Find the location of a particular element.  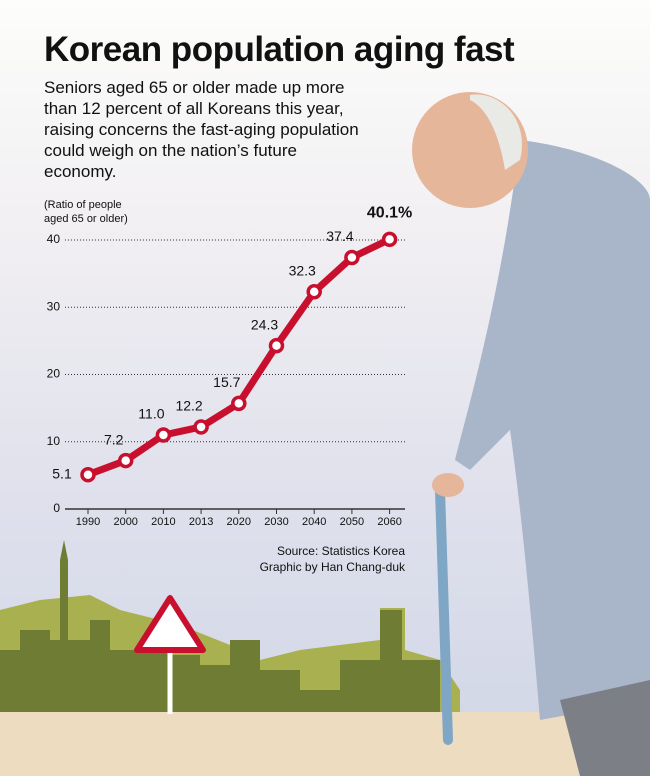

x-tick-label: 2013 is located at coordinates (201, 522).